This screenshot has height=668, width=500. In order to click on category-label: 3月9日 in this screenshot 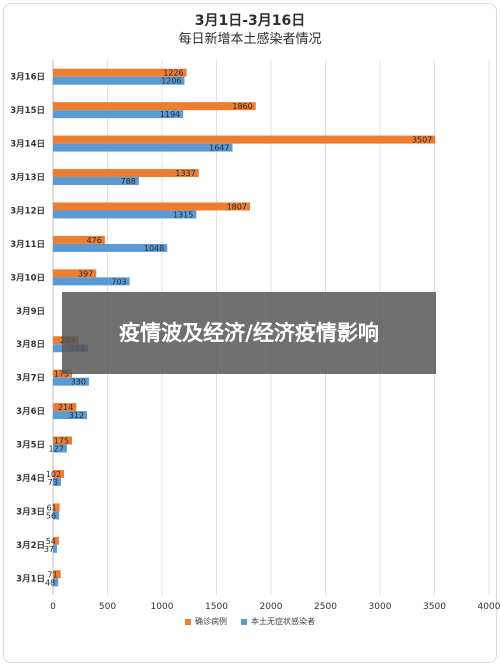, I will do `click(30, 312)`.